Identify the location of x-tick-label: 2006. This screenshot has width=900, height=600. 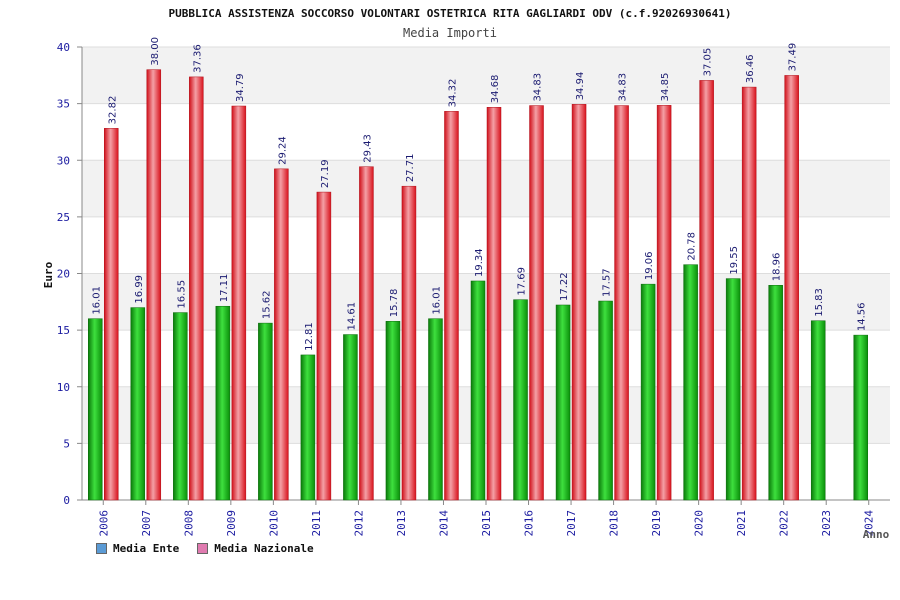
(103, 523).